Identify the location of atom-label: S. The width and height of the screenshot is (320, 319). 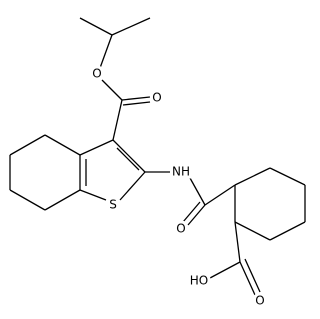
(113, 205).